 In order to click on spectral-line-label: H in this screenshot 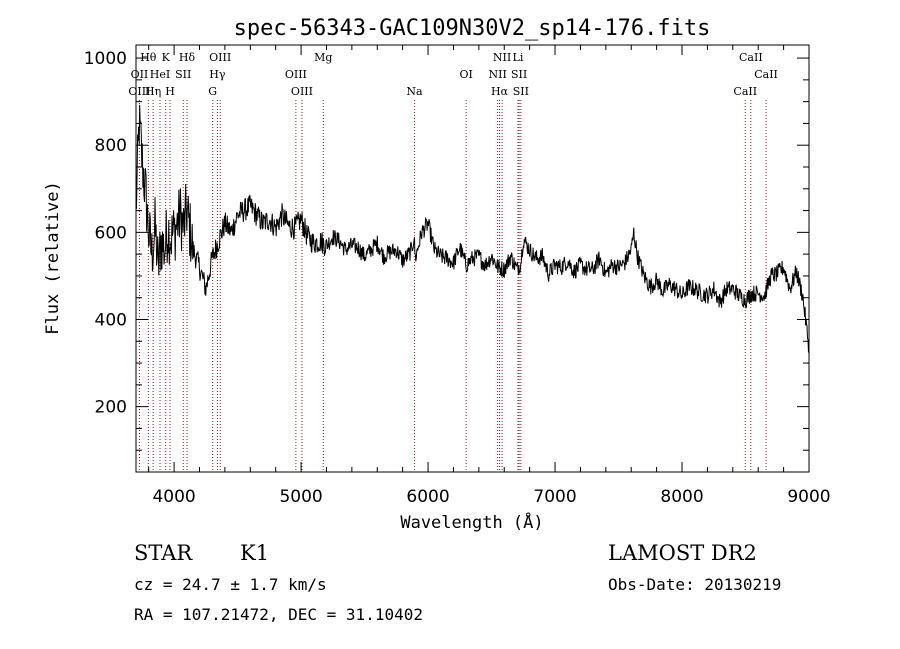, I will do `click(170, 91)`.